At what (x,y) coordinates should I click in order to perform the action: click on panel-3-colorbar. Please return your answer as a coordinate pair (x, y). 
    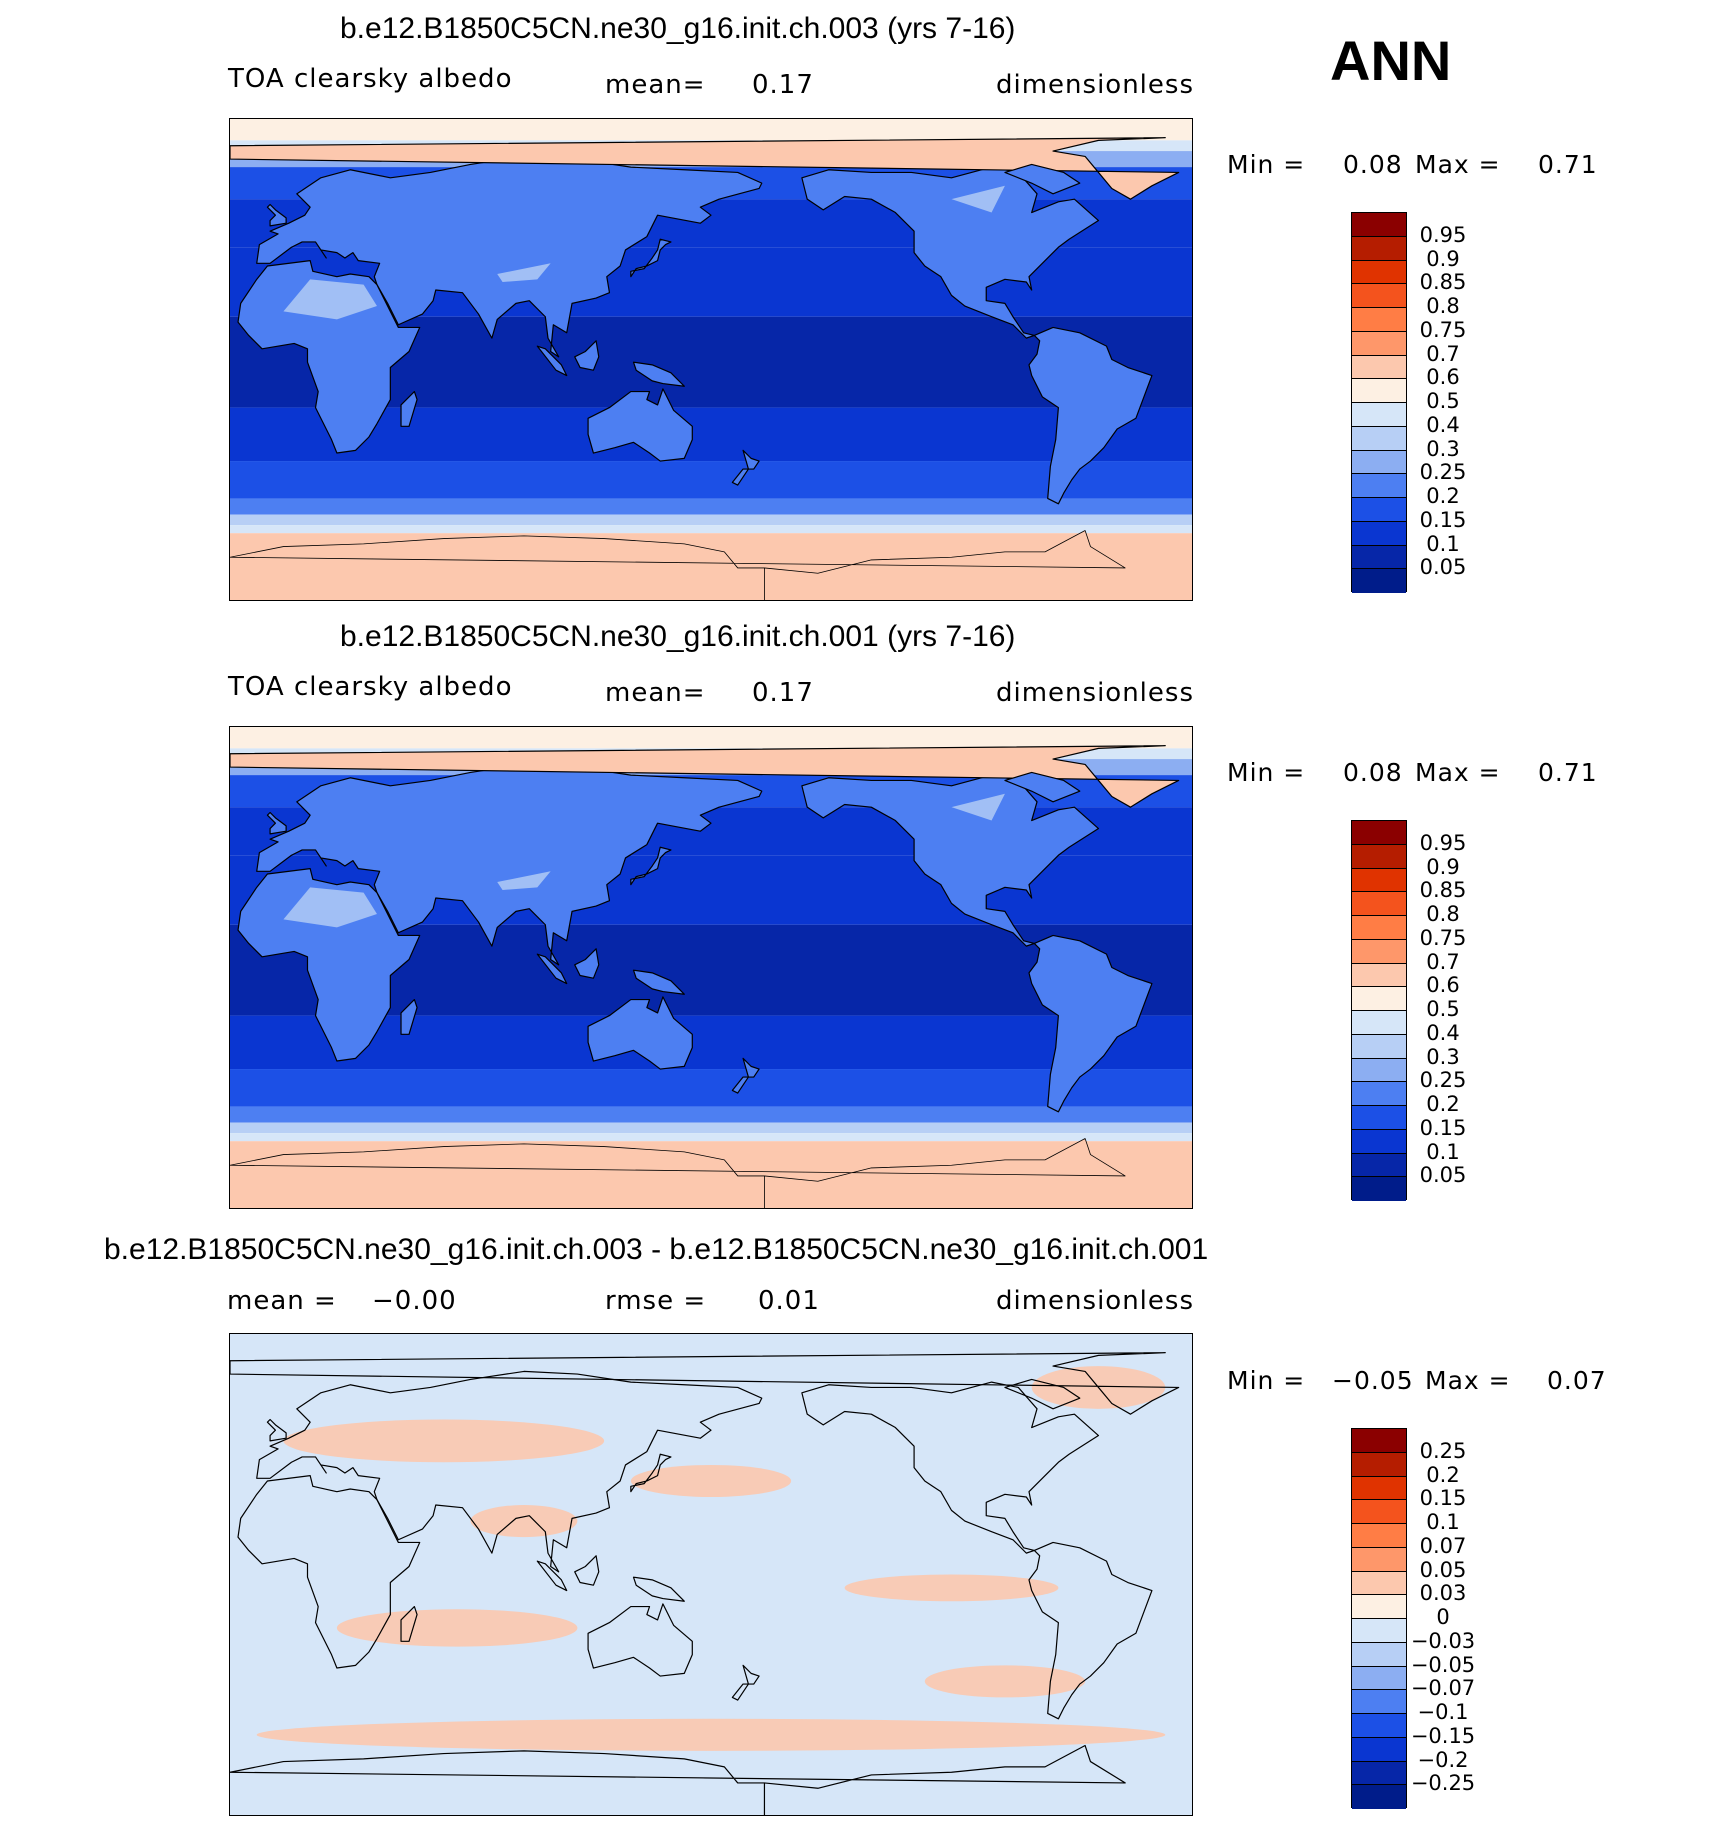
    Looking at the image, I should click on (1379, 1618).